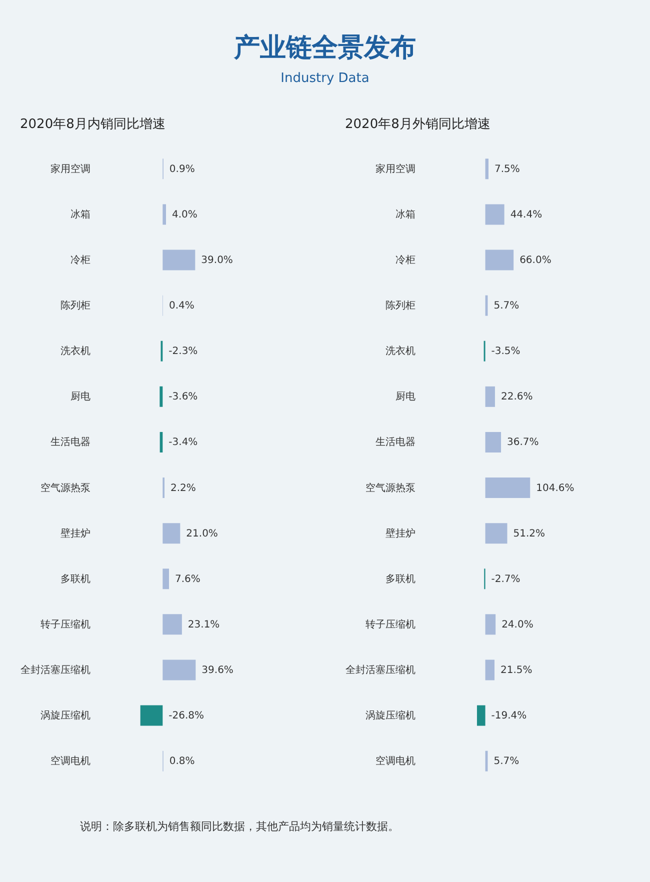  I want to click on data-label: 7.6%, so click(187, 579).